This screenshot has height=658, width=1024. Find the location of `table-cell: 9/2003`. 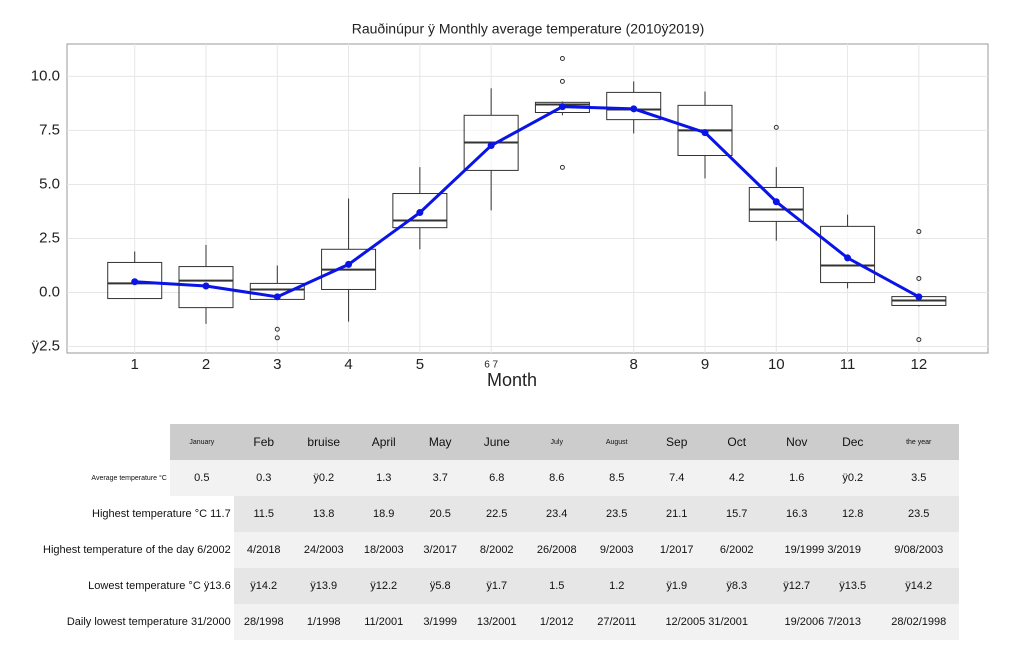

table-cell: 9/2003 is located at coordinates (616, 550).